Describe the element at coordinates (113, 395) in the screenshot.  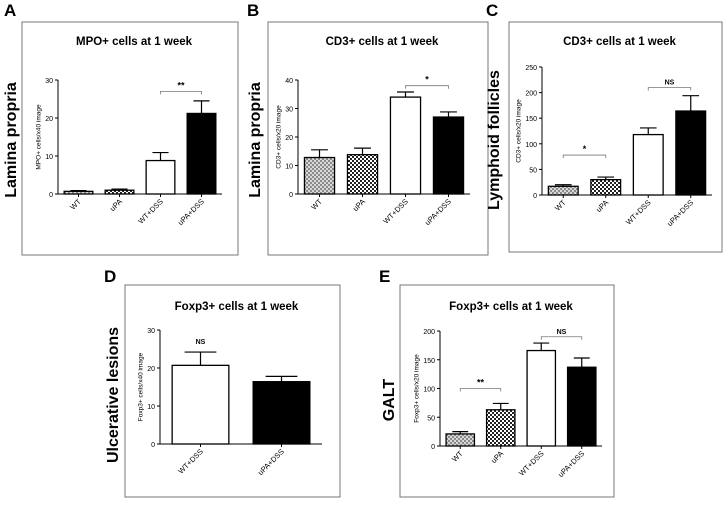
I see `side-label: Ulcerative lesions` at that location.